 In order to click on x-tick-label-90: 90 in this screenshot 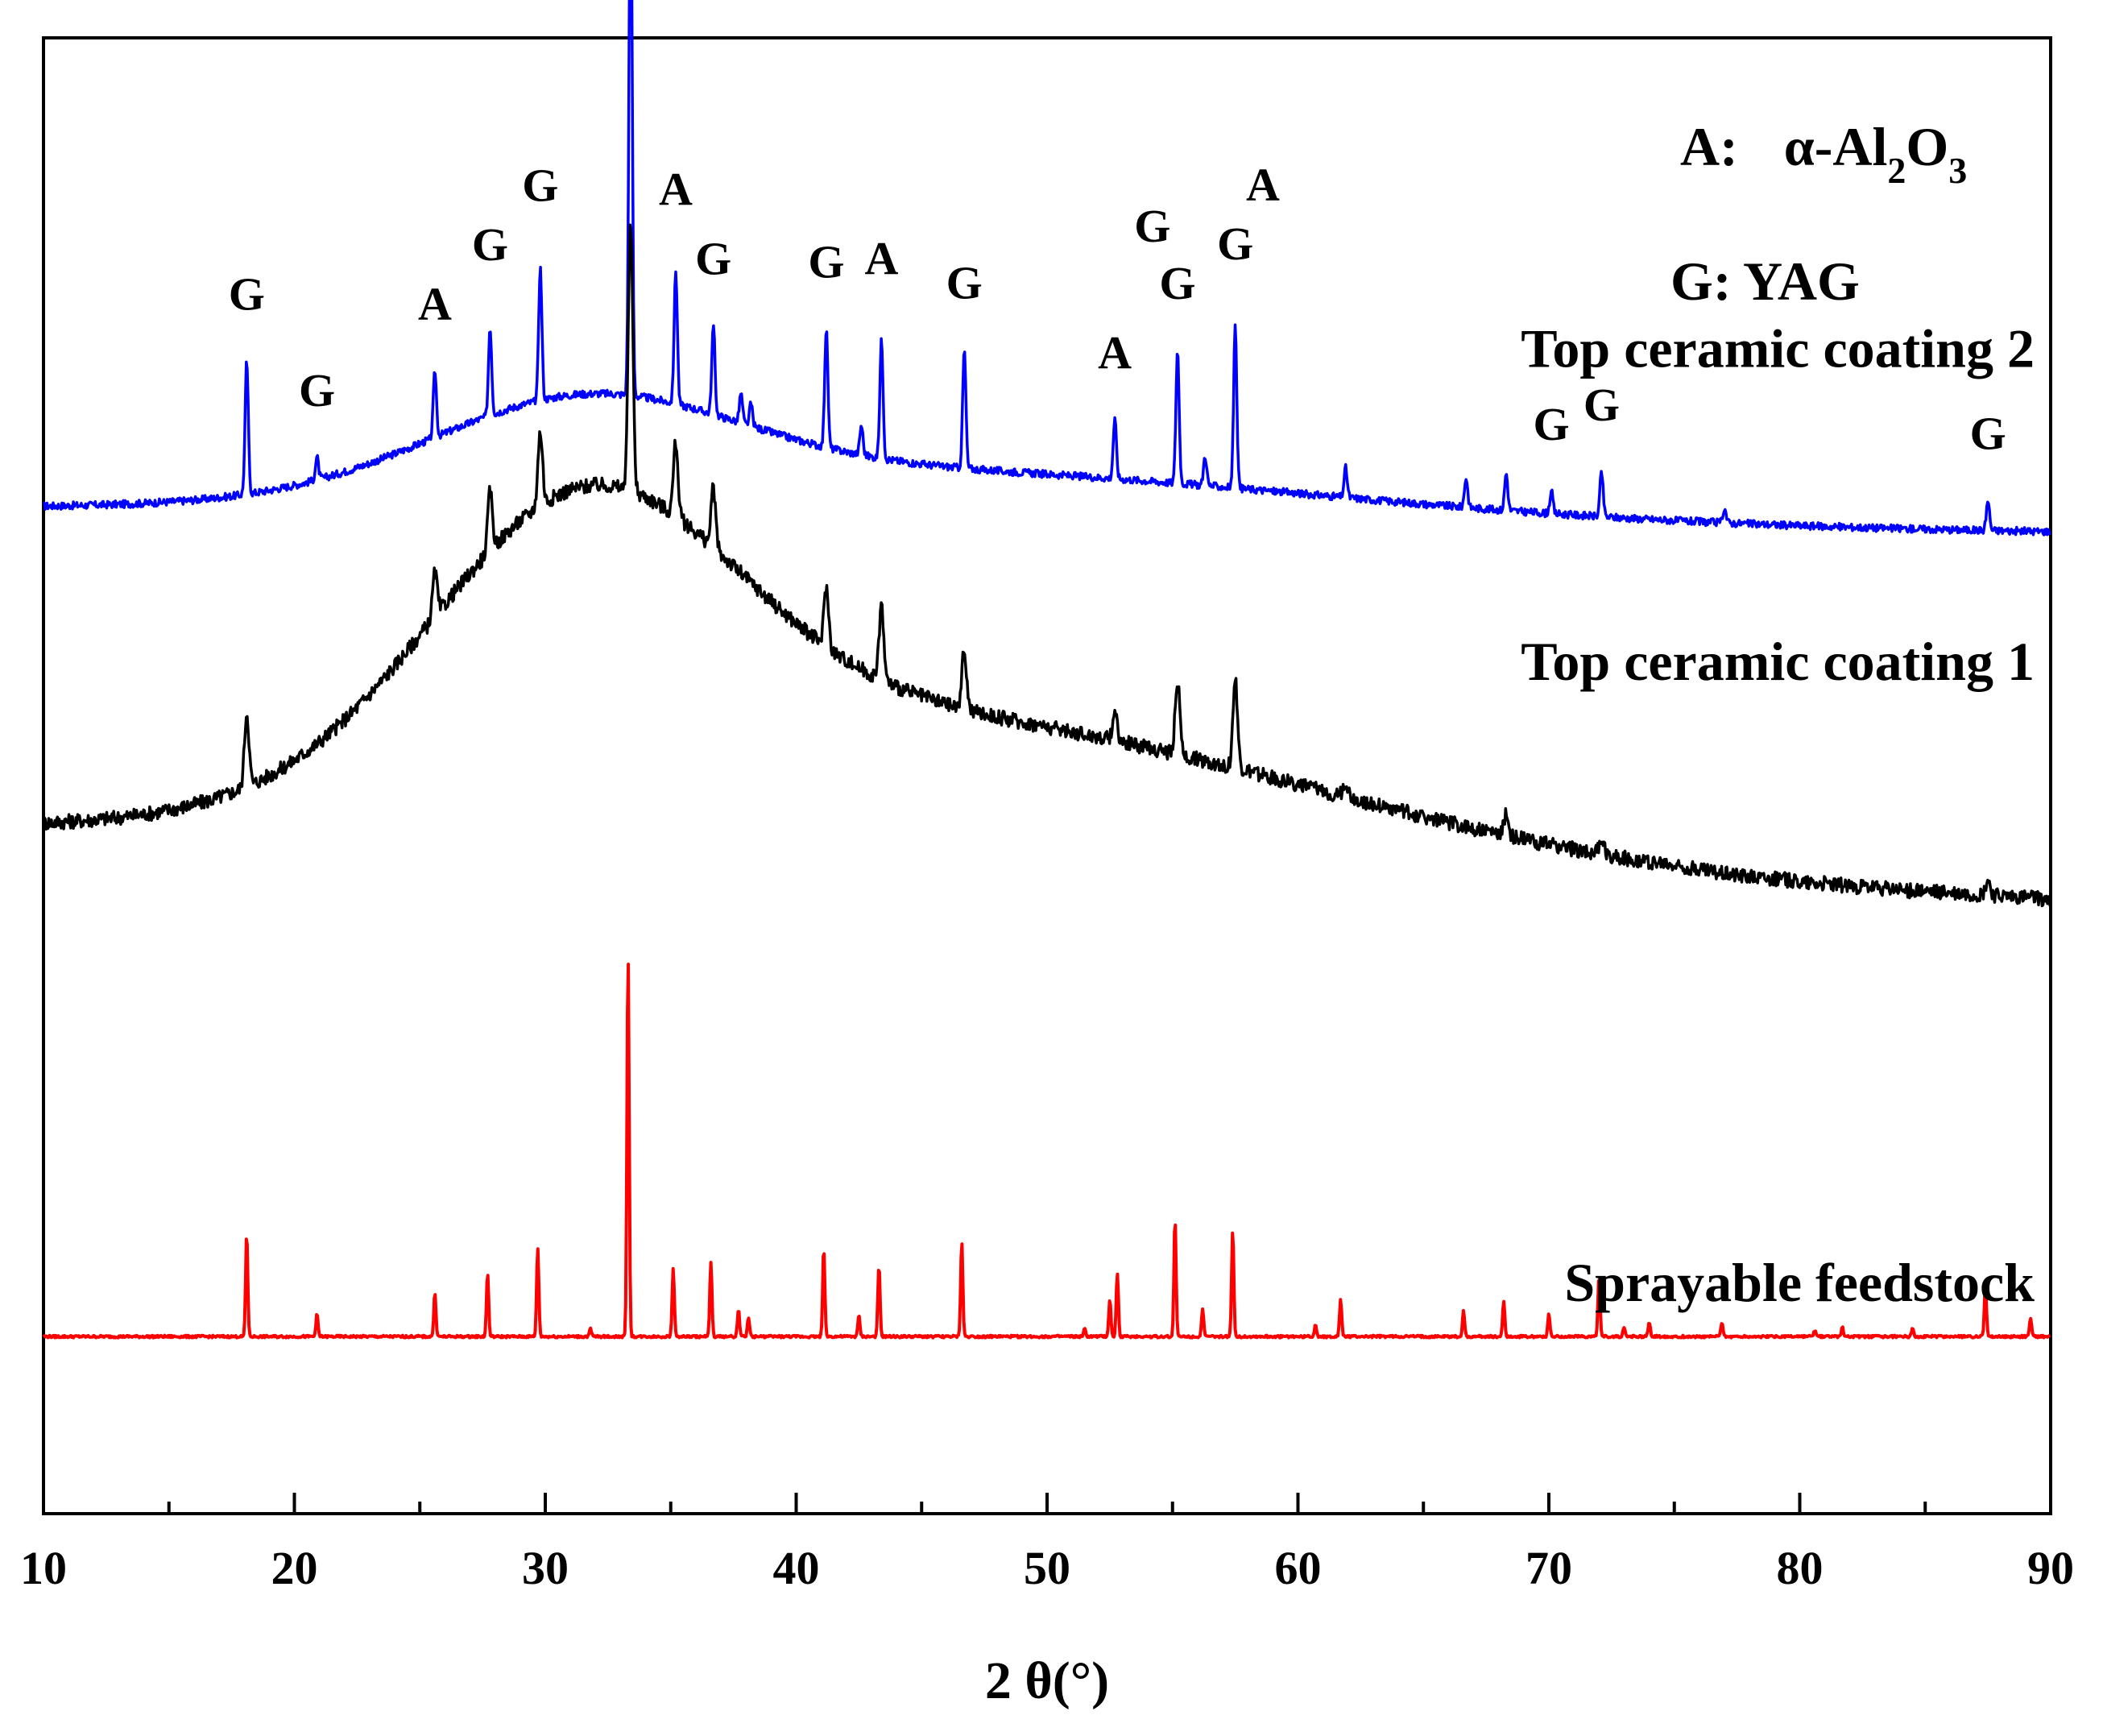, I will do `click(2050, 1568)`.